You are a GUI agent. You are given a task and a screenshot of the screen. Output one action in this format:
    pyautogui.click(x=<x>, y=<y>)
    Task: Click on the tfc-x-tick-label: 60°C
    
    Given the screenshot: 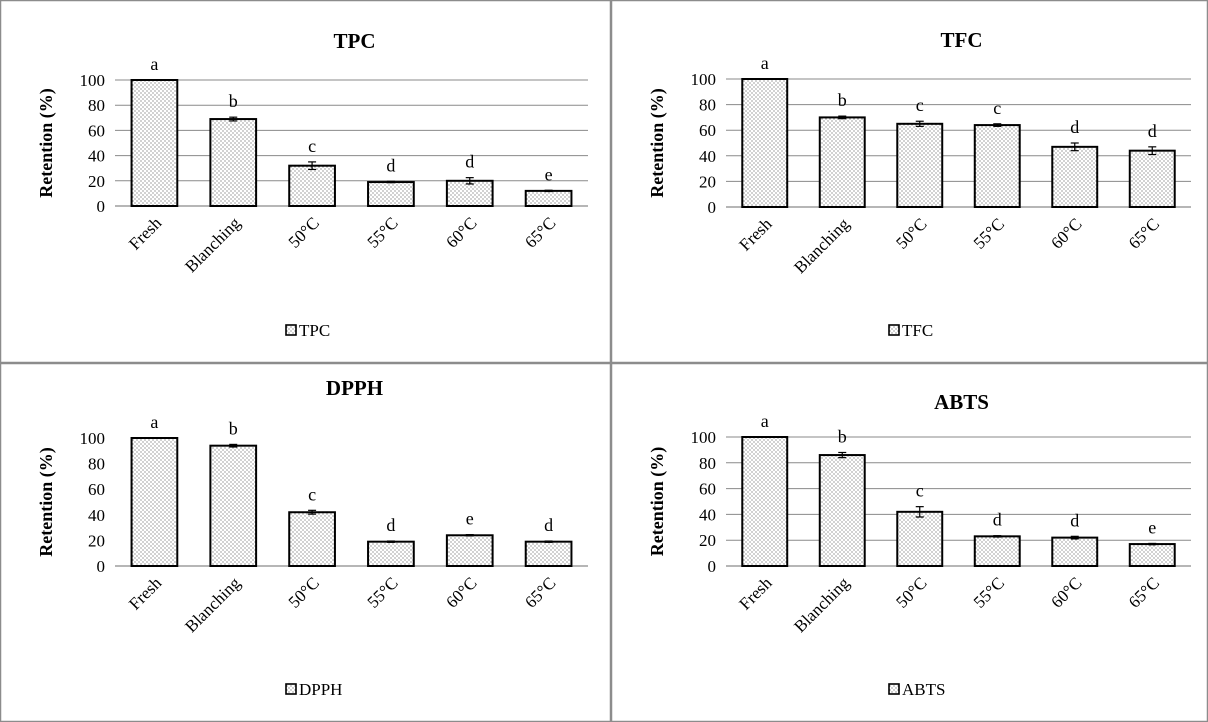 What is the action you would take?
    pyautogui.click(x=1066, y=233)
    